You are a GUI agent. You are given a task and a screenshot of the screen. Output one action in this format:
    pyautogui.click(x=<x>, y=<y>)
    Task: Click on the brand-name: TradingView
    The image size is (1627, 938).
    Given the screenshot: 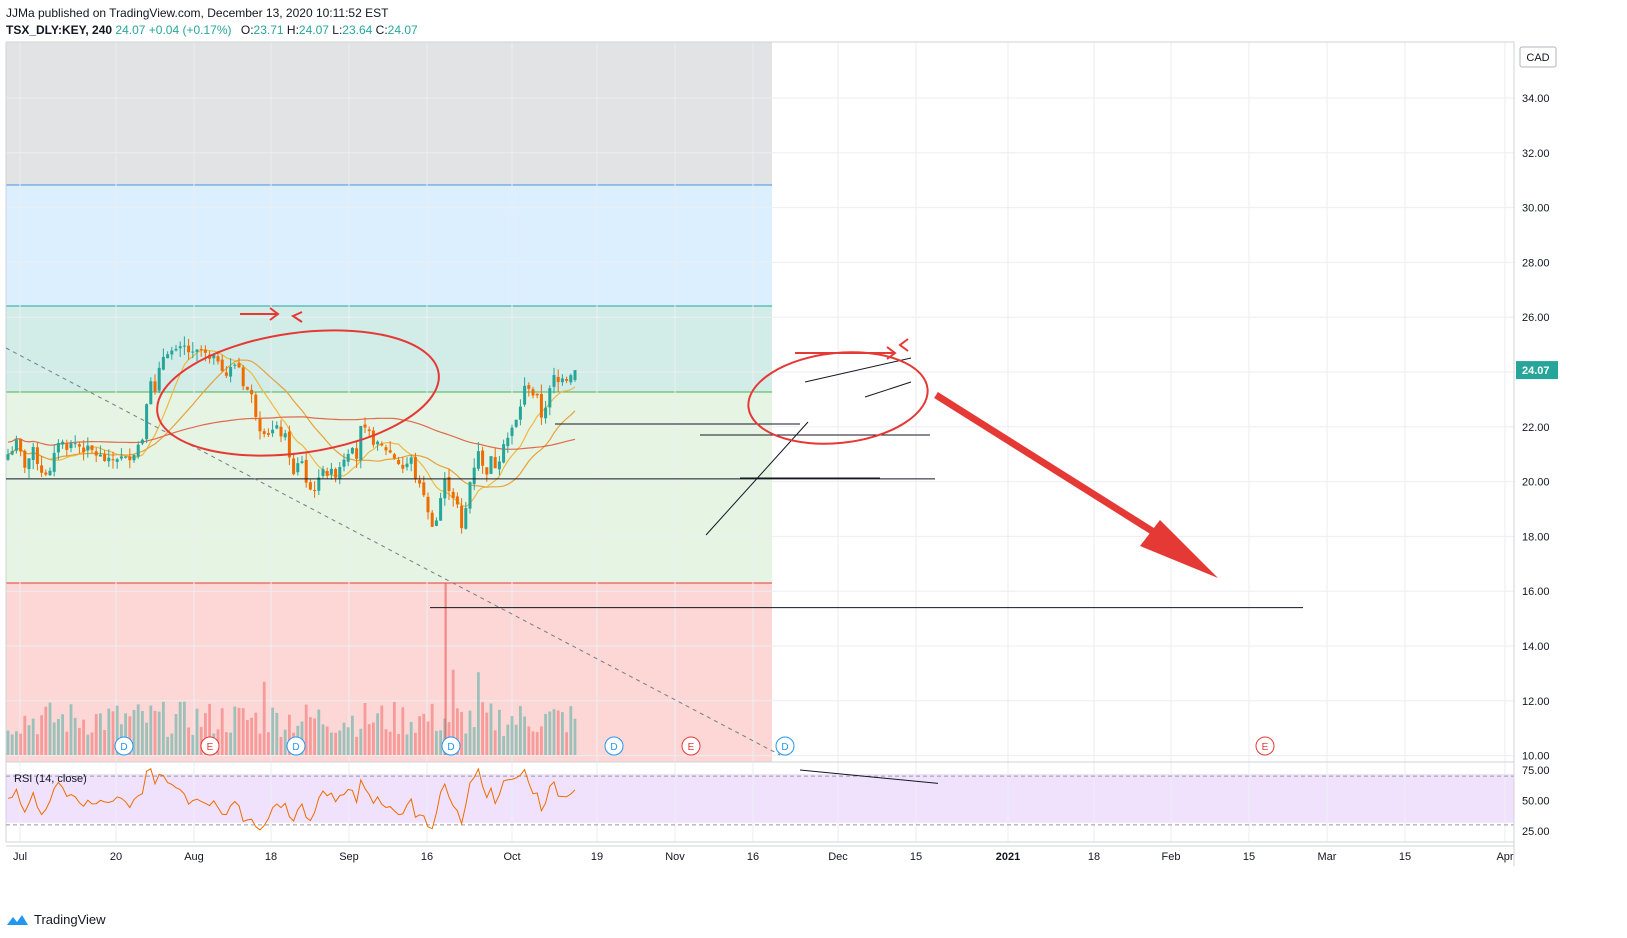 What is the action you would take?
    pyautogui.click(x=70, y=919)
    